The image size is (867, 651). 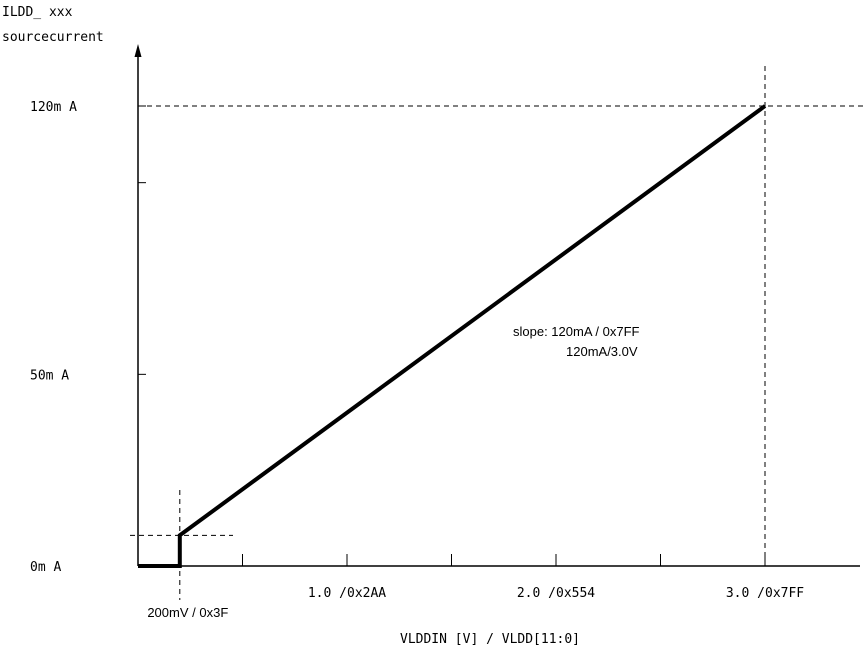 I want to click on y-tick-label: 120m A, so click(x=53, y=107).